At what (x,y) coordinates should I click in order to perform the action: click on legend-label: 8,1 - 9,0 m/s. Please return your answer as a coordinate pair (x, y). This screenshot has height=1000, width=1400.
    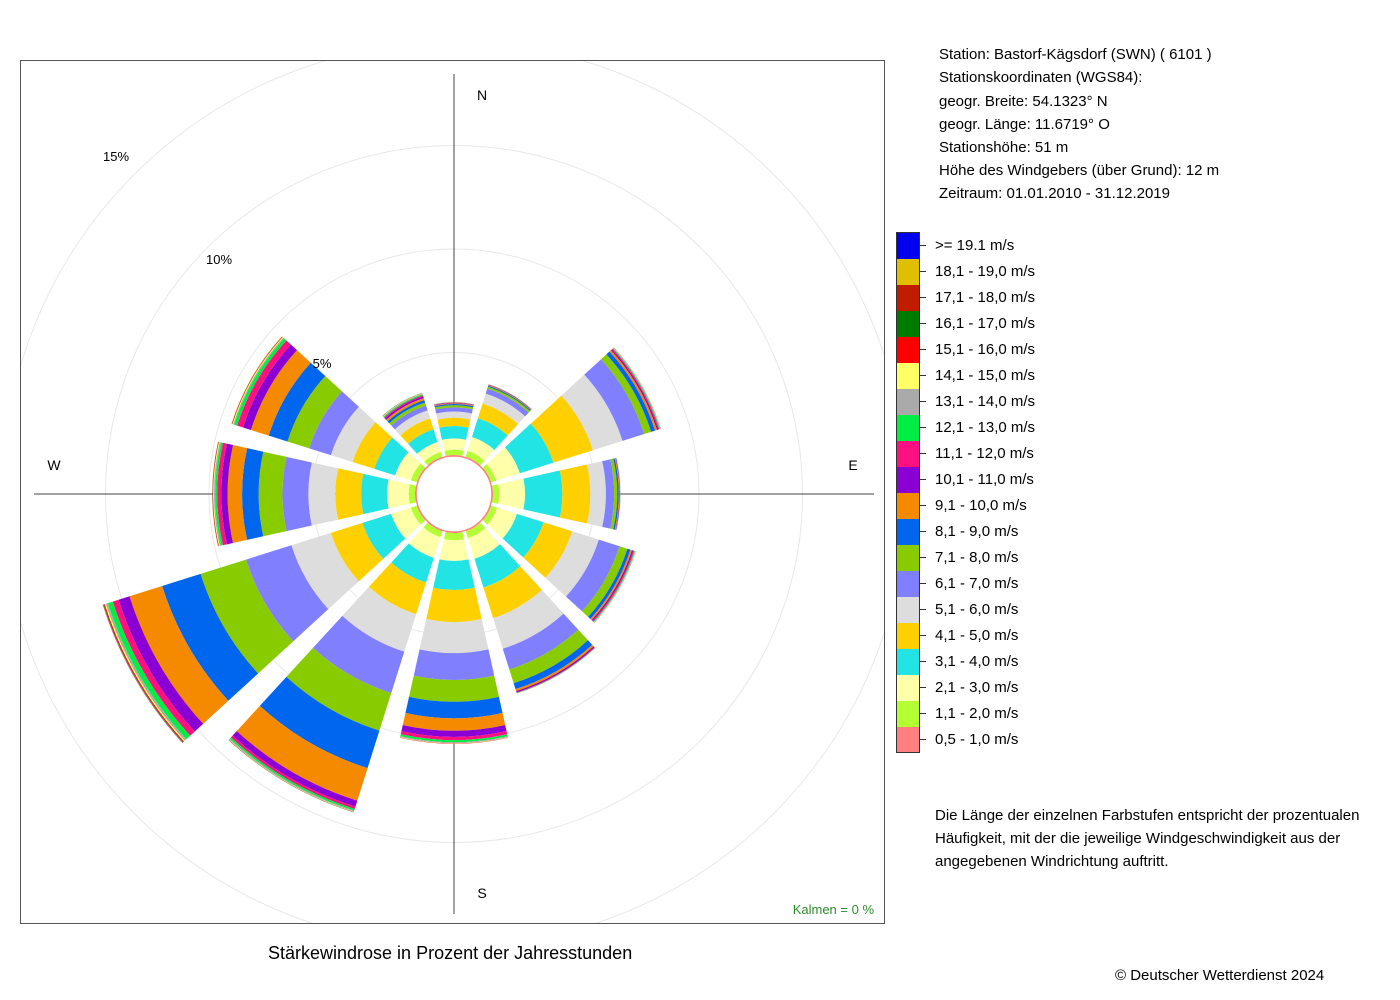
    Looking at the image, I should click on (977, 531).